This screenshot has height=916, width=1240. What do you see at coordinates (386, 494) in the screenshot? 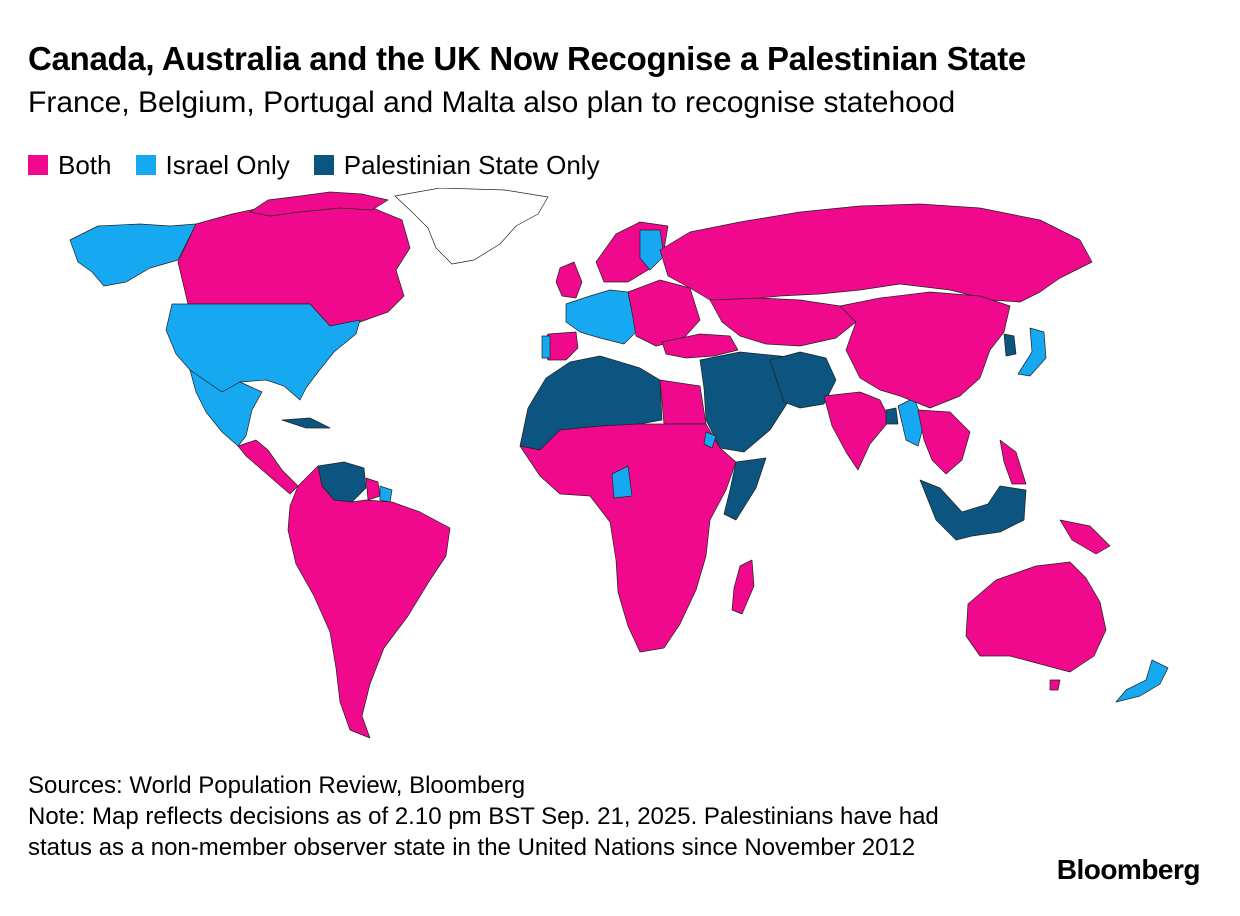
I see `region-suriname` at bounding box center [386, 494].